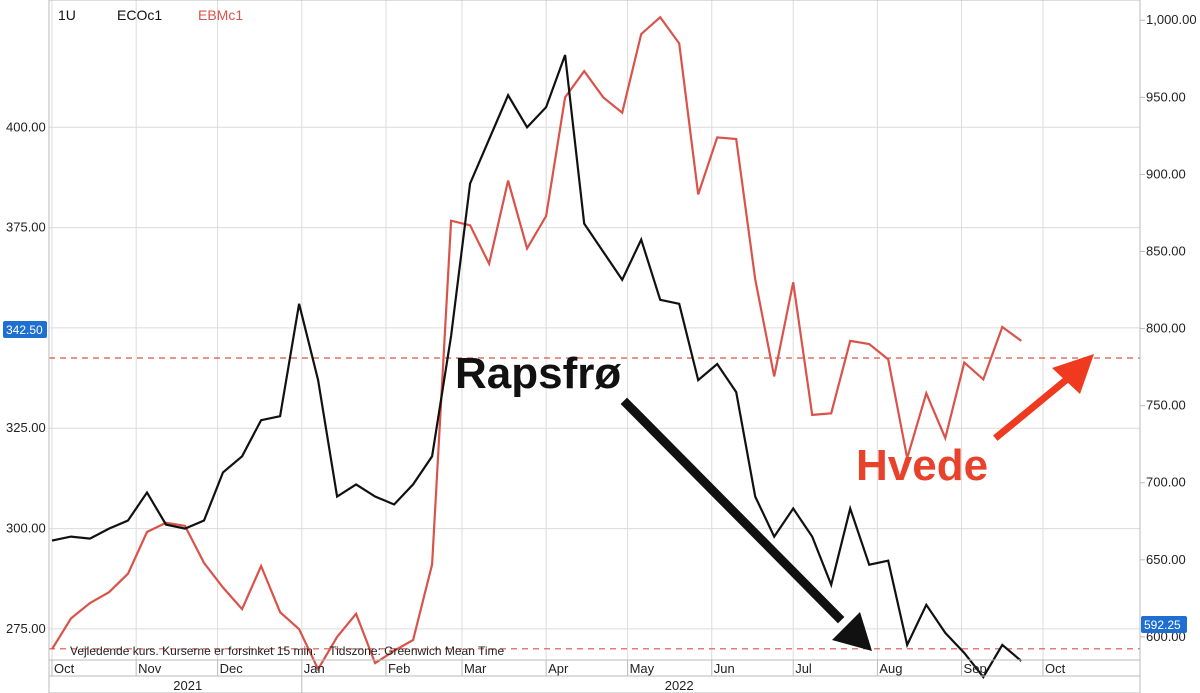 Image resolution: width=1200 pixels, height=693 pixels. I want to click on y-right-tick-label: 800.00, so click(1166, 328).